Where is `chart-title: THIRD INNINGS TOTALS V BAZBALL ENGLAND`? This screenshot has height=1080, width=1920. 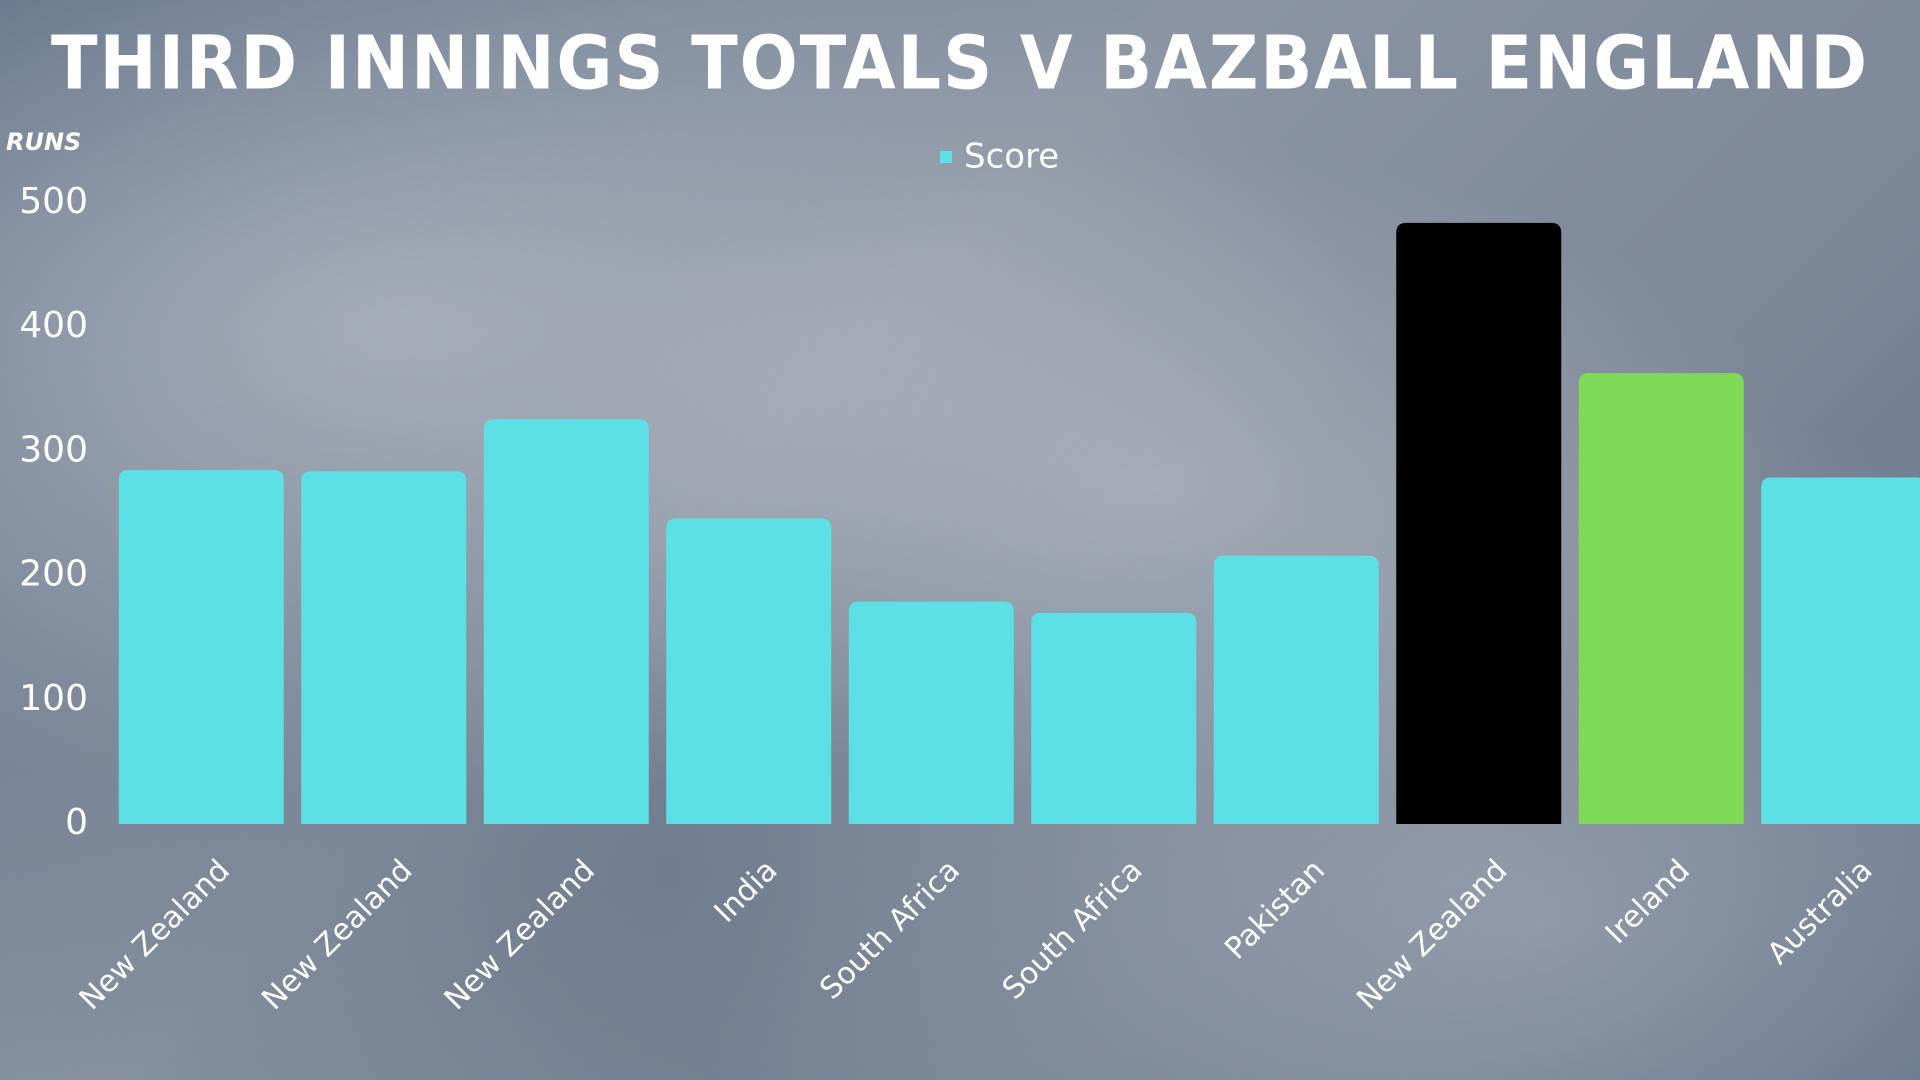
chart-title: THIRD INNINGS TOTALS V BAZBALL ENGLAND is located at coordinates (960, 64).